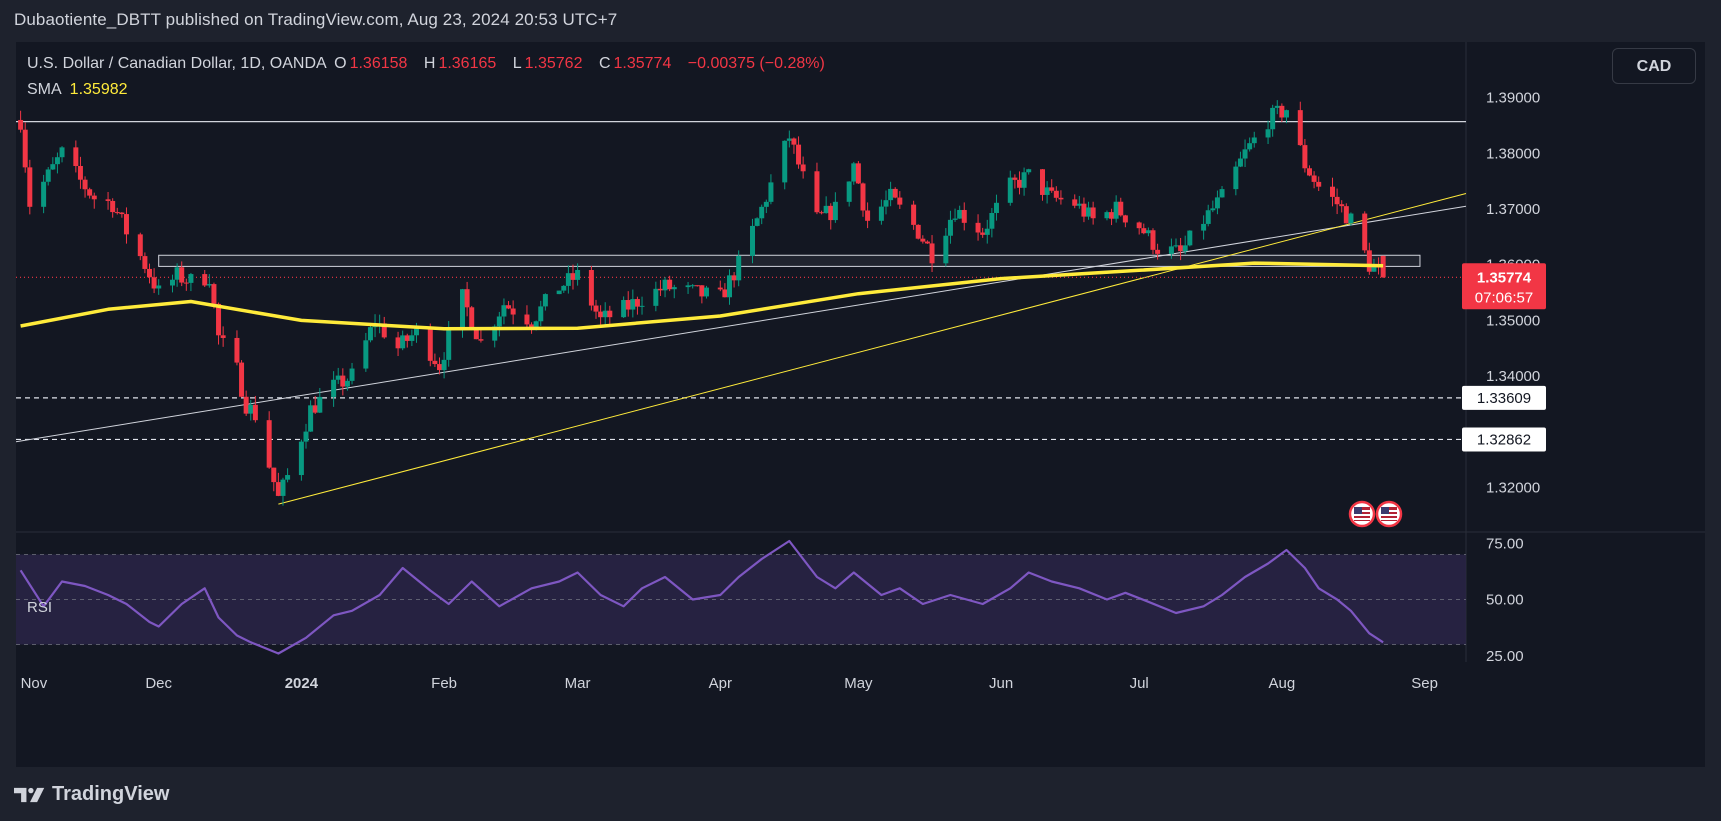 The height and width of the screenshot is (821, 1721). What do you see at coordinates (1505, 656) in the screenshot?
I see `rsi-tick-label: 25.00` at bounding box center [1505, 656].